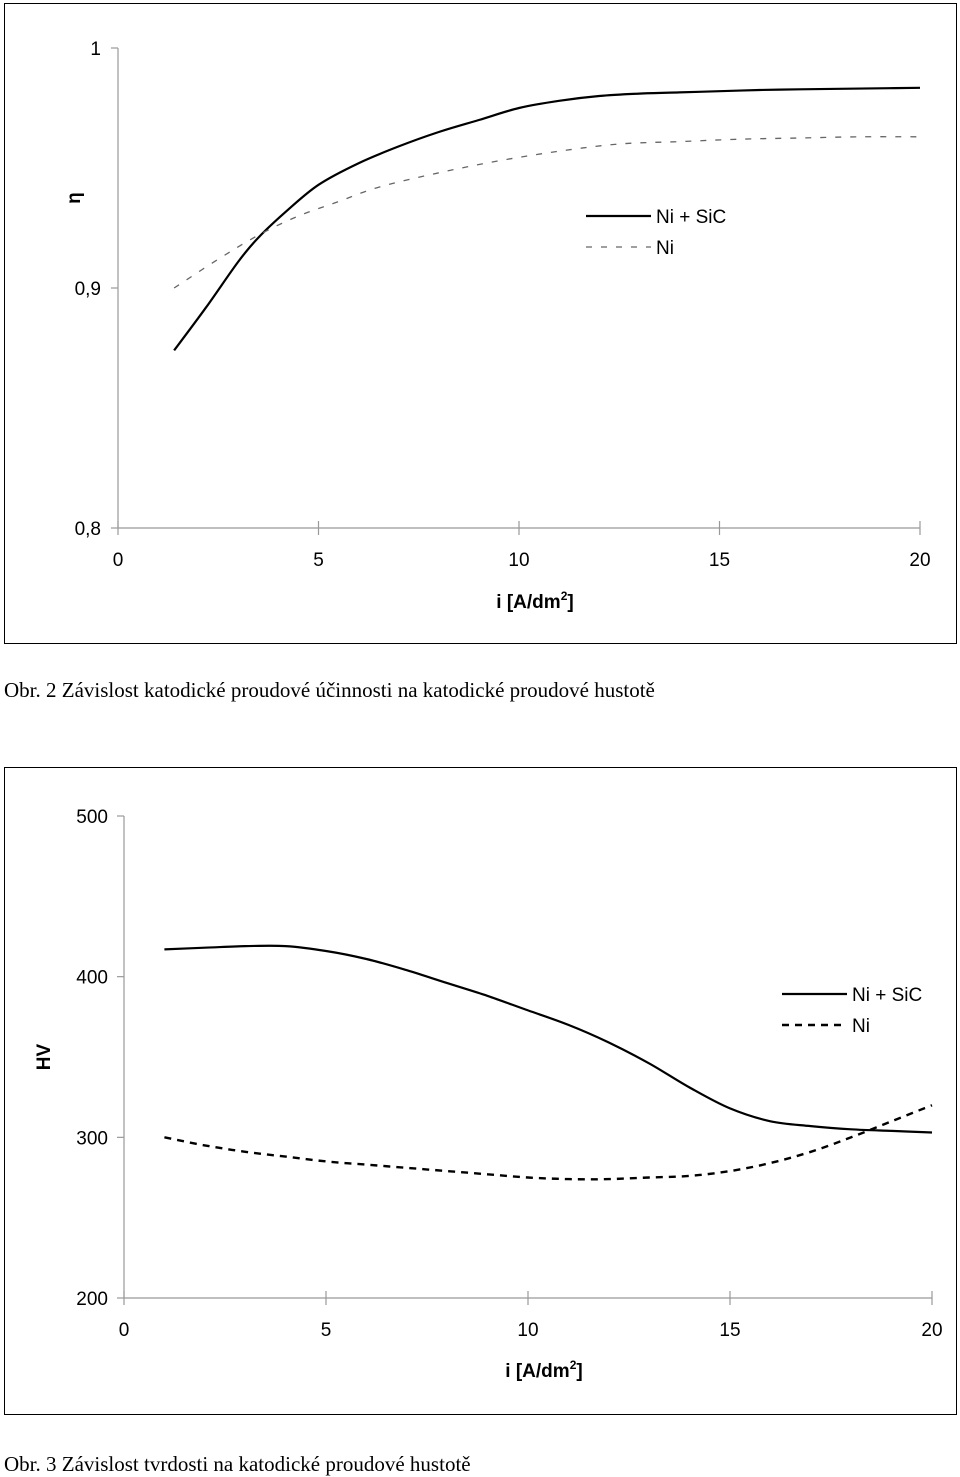 This screenshot has height=1477, width=960. What do you see at coordinates (88, 529) in the screenshot?
I see `chart1-y-tick-label: 0,8` at bounding box center [88, 529].